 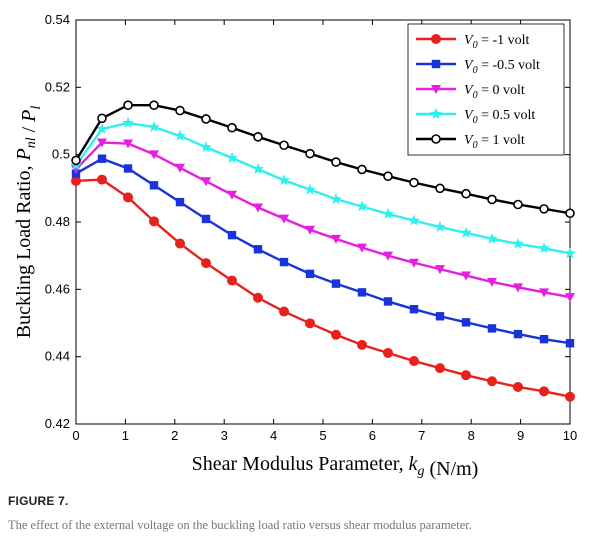 I want to click on y-tick-label: 0.5, so click(x=61, y=154).